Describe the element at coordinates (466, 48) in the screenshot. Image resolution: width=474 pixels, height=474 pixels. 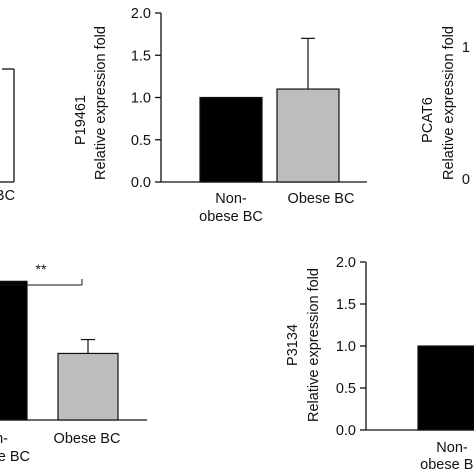
I see `y-tick-label: 1` at that location.